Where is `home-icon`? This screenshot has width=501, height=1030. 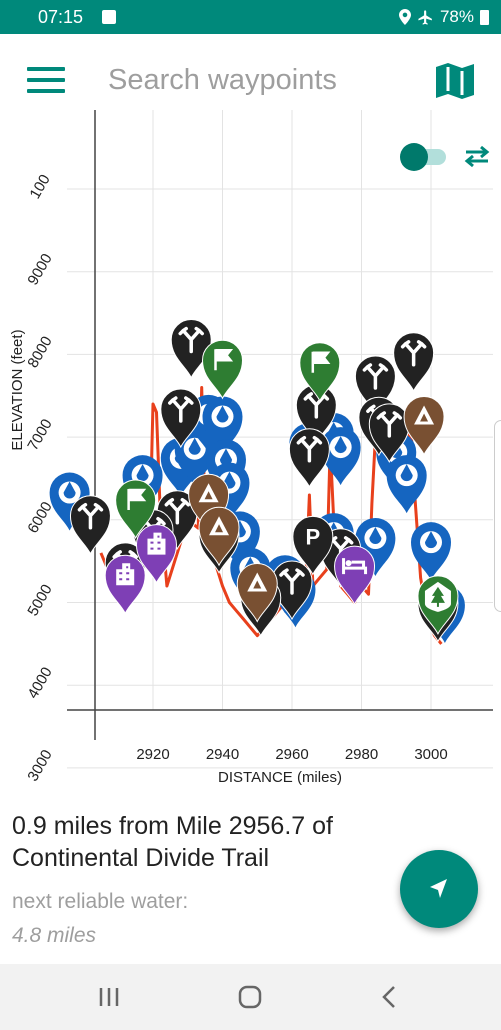
home-icon is located at coordinates (250, 997).